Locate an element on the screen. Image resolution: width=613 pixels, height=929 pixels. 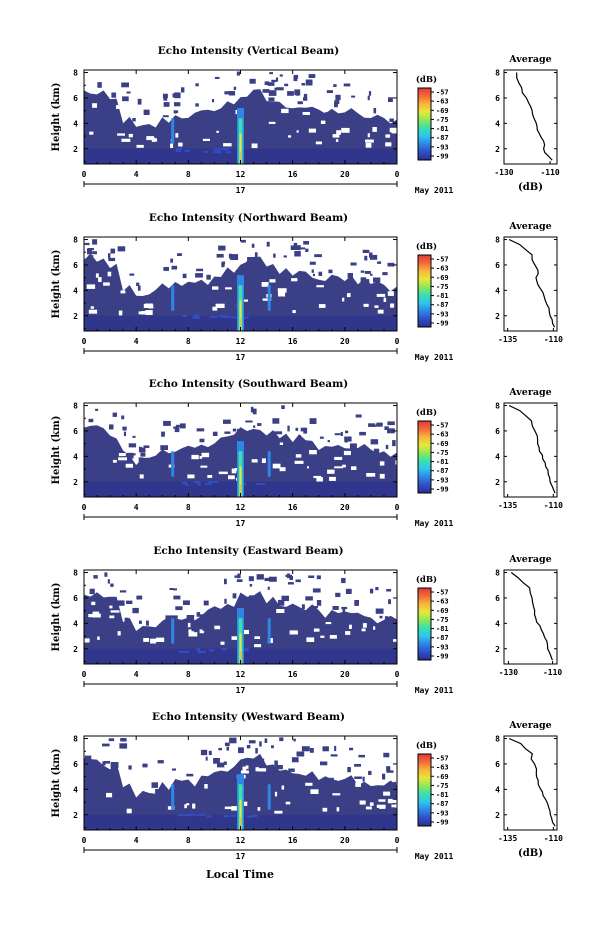
colorbar-label: (dB) is located at coordinates (426, 79).